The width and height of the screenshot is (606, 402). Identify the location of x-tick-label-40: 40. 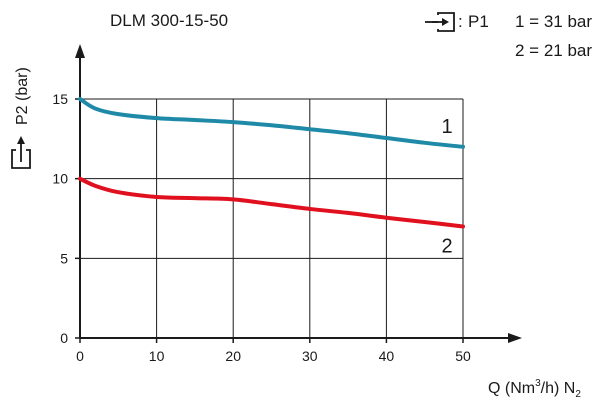
(387, 356).